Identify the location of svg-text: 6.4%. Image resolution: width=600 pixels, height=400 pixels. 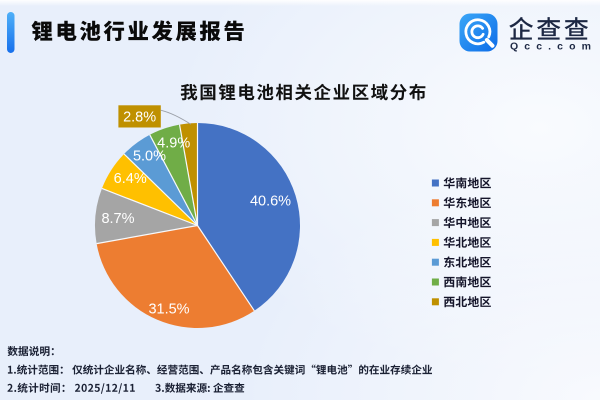
(130, 179).